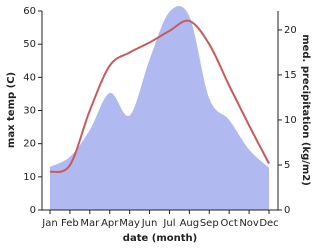  Describe the element at coordinates (249, 223) in the screenshot. I see `x-tick-label: Nov` at that location.